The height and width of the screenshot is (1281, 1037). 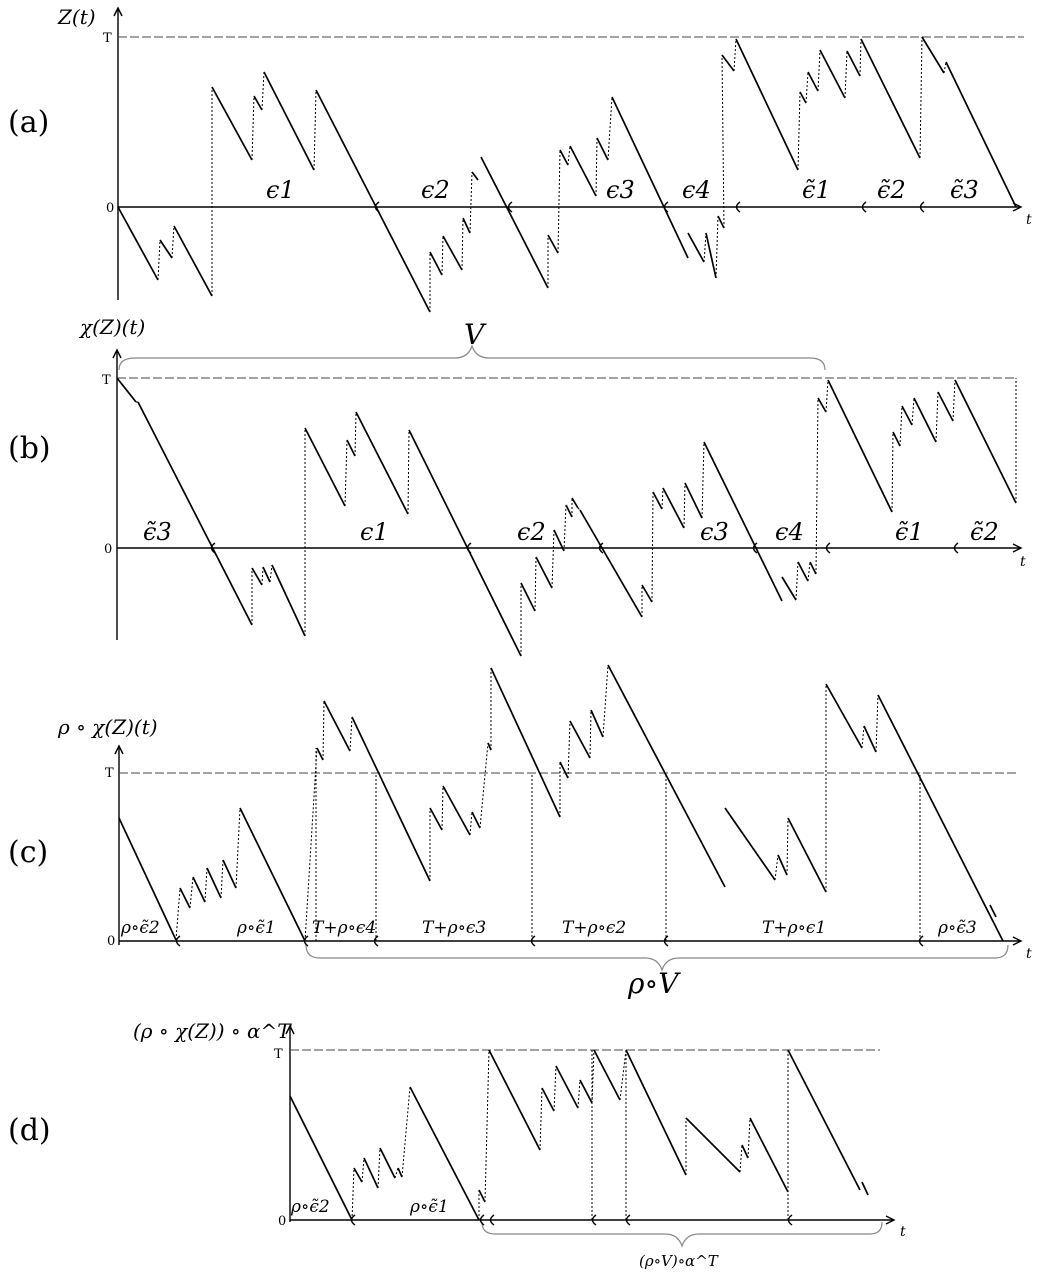 I want to click on excursion-marks-a, so click(x=649, y=207).